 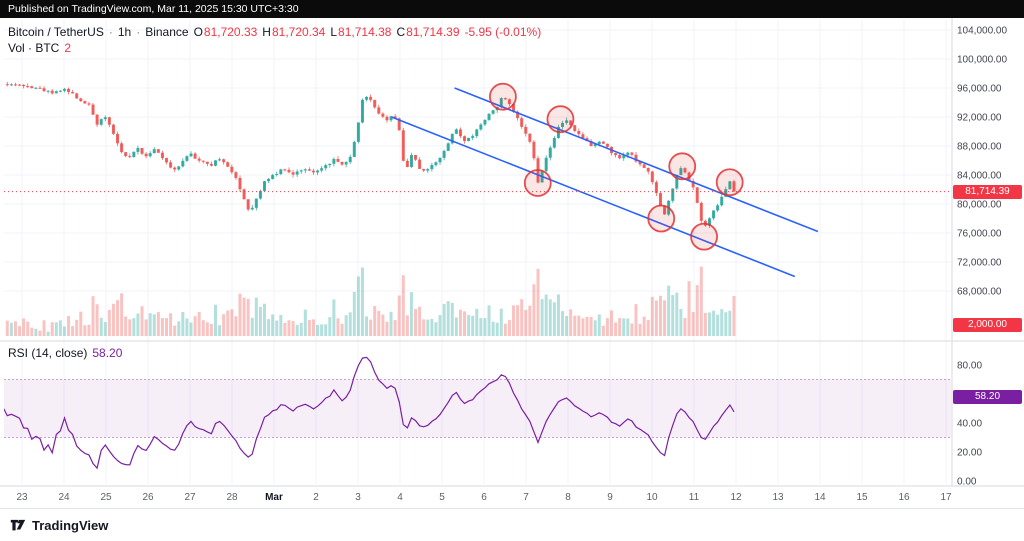 I want to click on svg-text: 3, so click(x=358, y=497).